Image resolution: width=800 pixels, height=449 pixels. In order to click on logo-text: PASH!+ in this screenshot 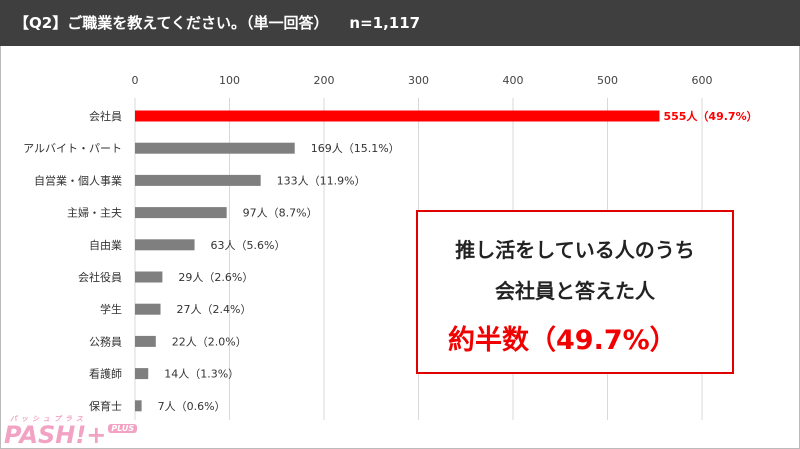, I will do `click(55, 435)`.